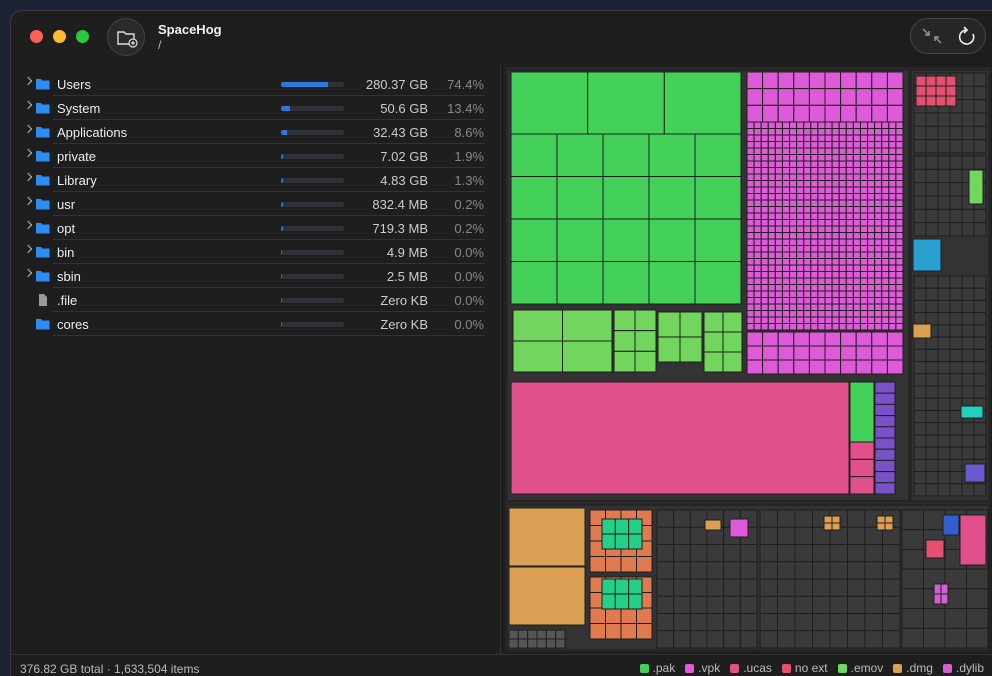  Describe the element at coordinates (256, 204) in the screenshot. I see `list-row: usr 832.4 MB 0.2%` at that location.